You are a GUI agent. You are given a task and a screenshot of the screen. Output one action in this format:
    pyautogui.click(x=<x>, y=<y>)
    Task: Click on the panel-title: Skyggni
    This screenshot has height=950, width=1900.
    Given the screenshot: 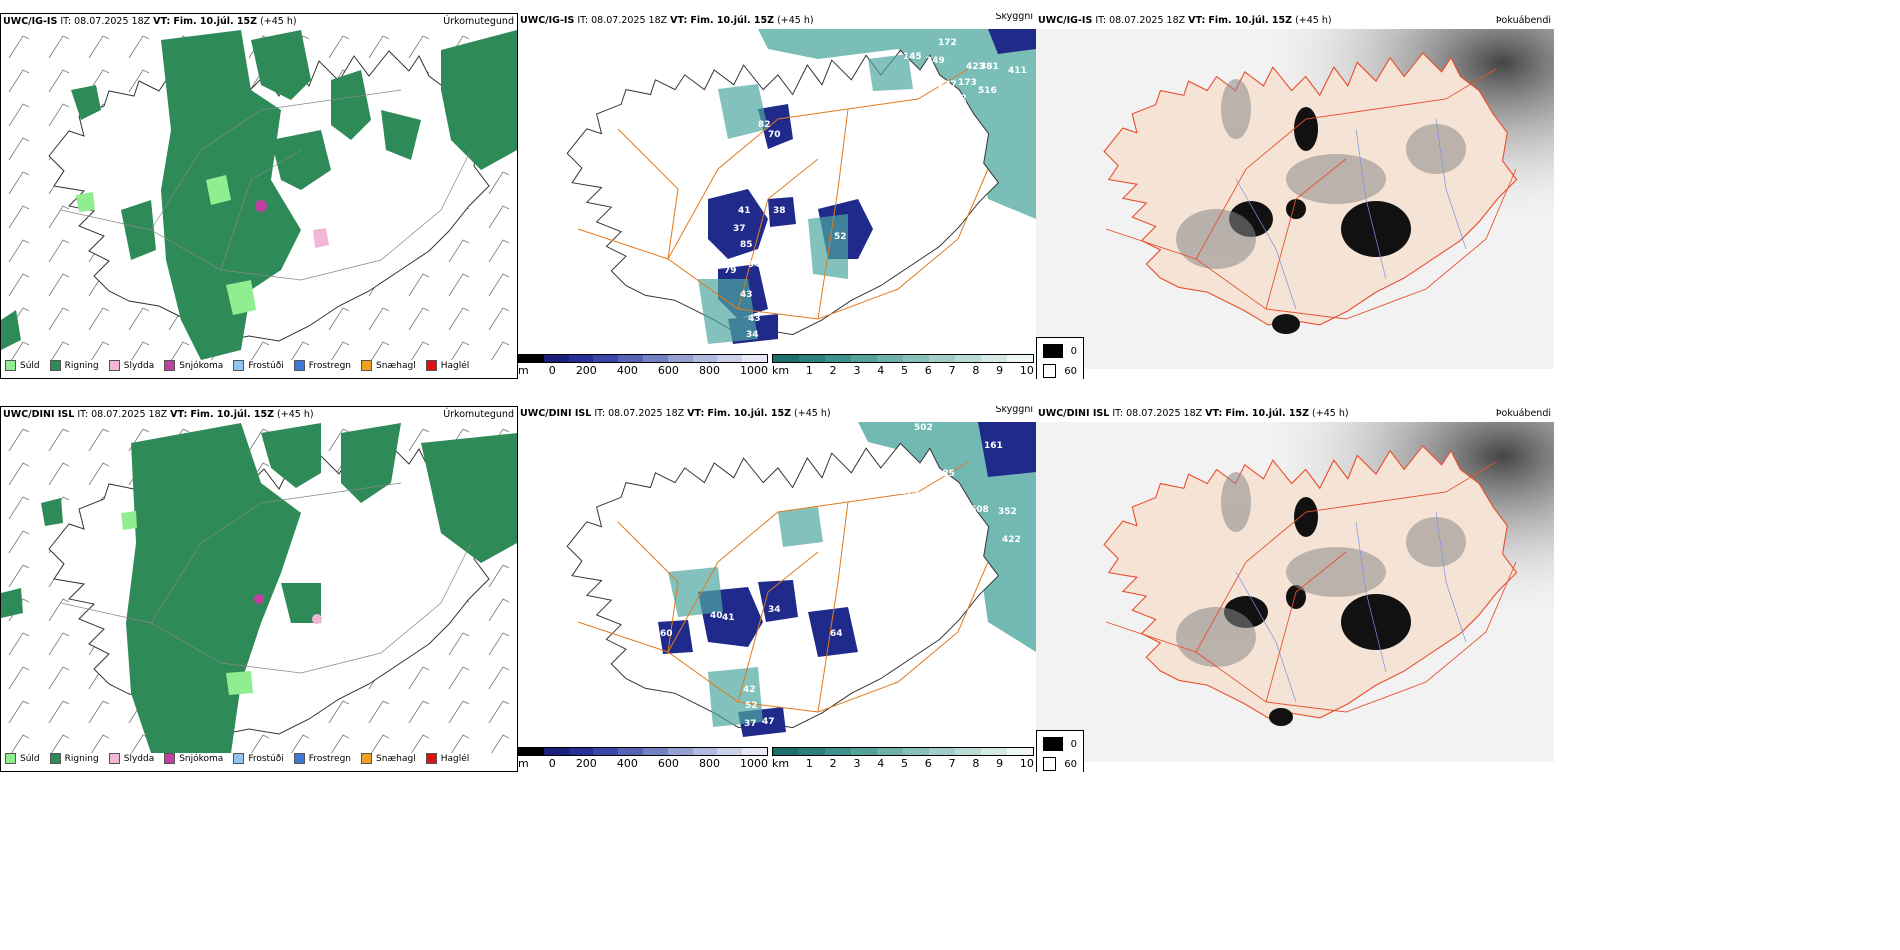 What is the action you would take?
    pyautogui.click(x=1014, y=410)
    